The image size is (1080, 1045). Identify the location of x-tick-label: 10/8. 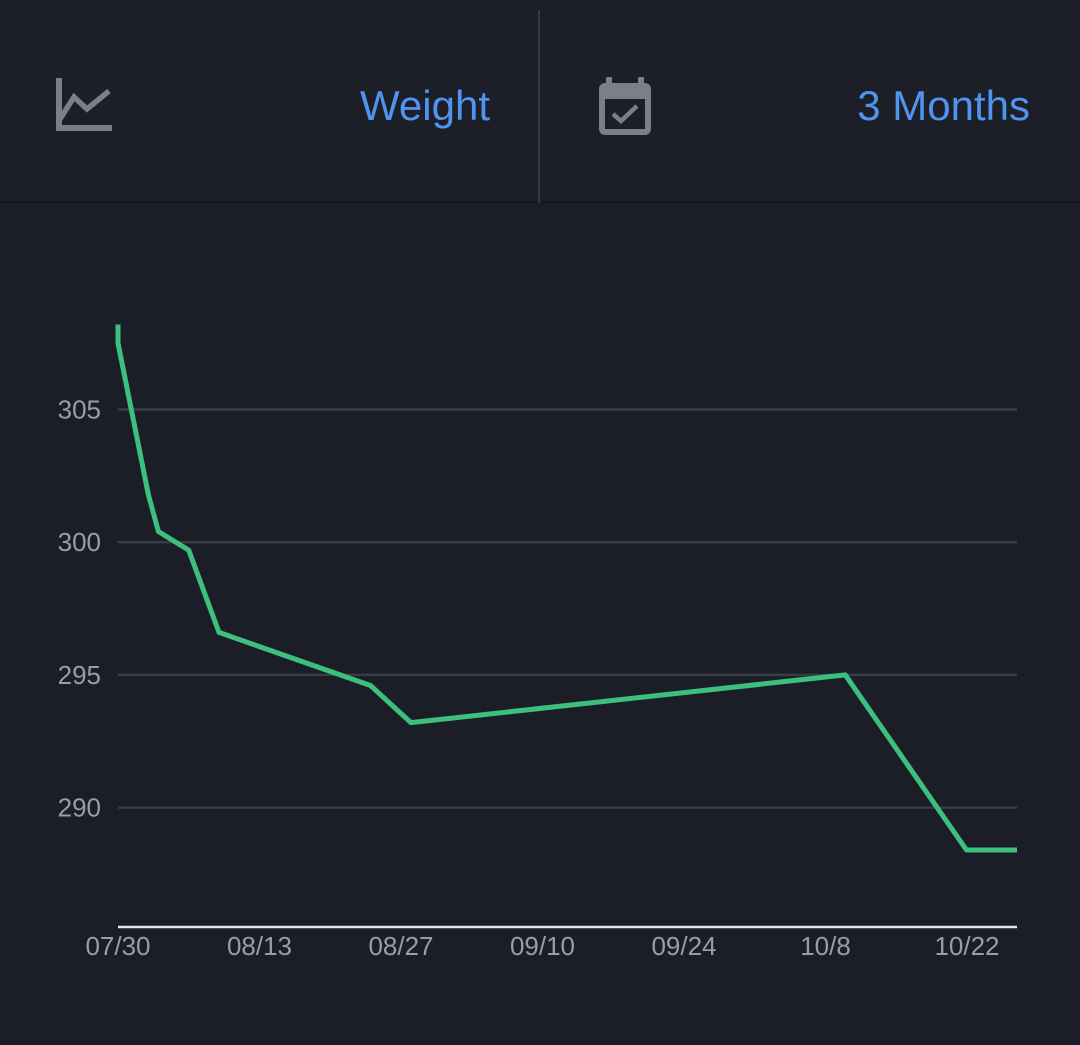
(825, 946).